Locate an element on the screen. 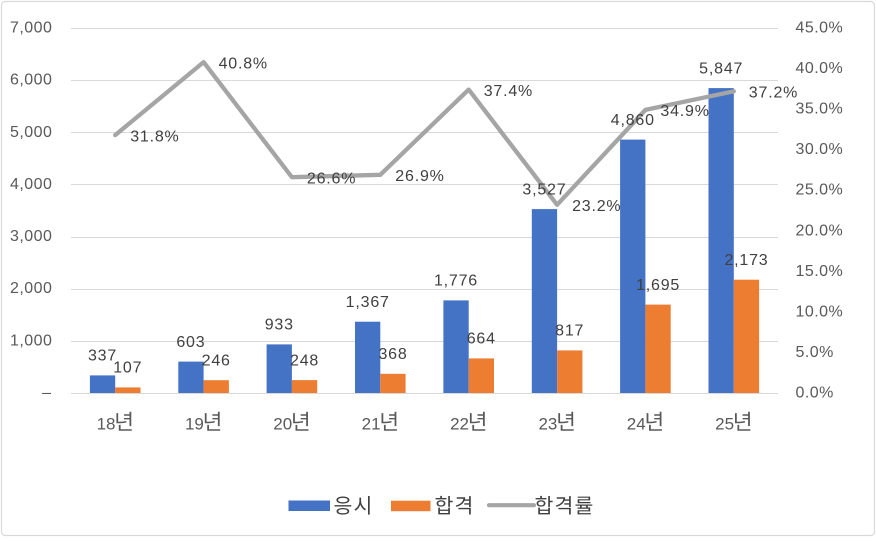 The width and height of the screenshot is (876, 542). svg-text: 26.9% is located at coordinates (419, 176).